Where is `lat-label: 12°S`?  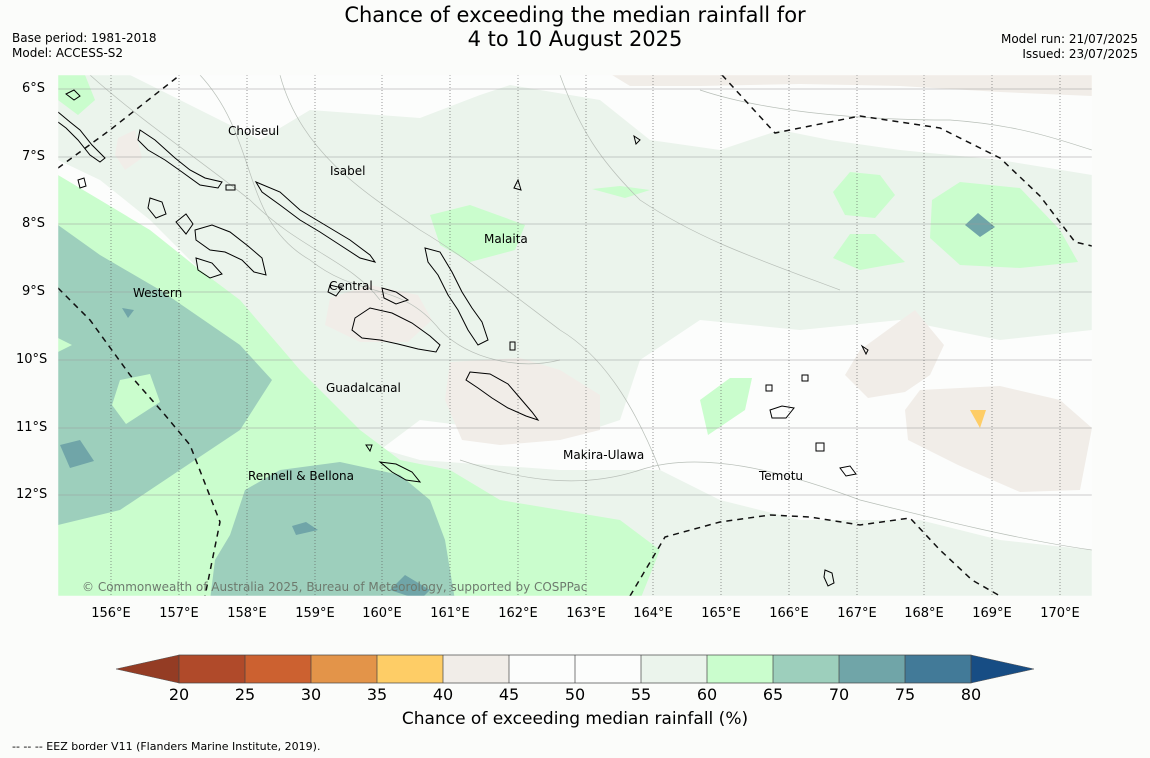 lat-label: 12°S is located at coordinates (32, 494).